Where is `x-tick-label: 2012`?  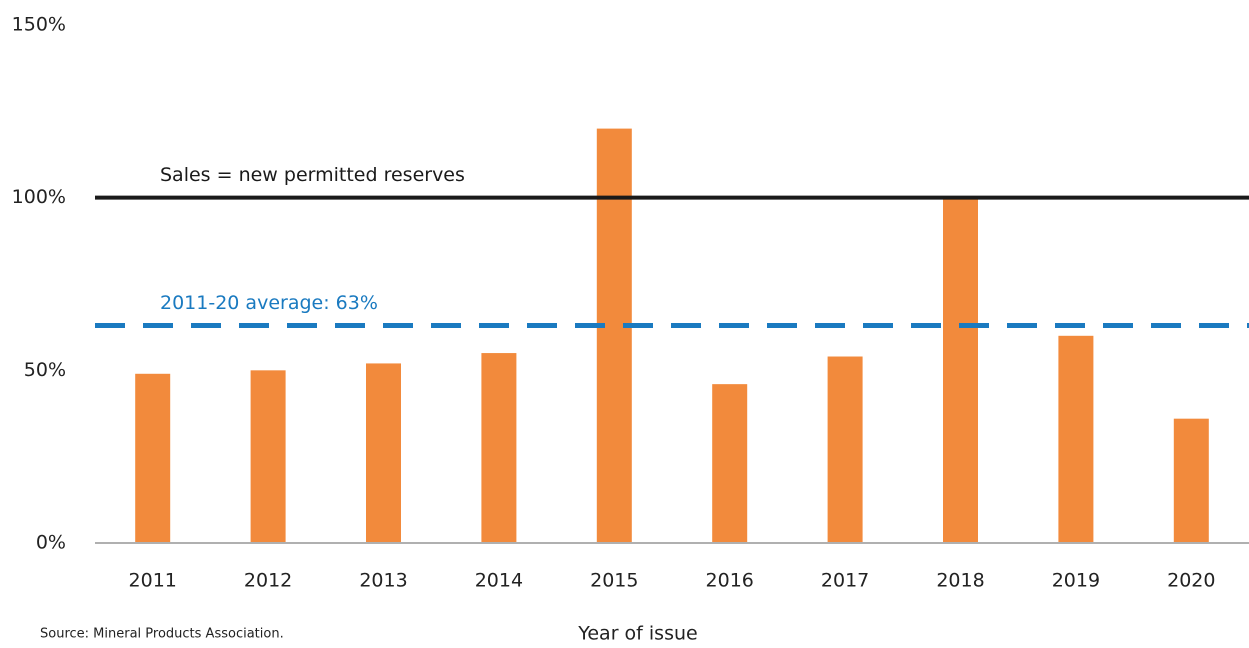
x-tick-label: 2012 is located at coordinates (268, 581).